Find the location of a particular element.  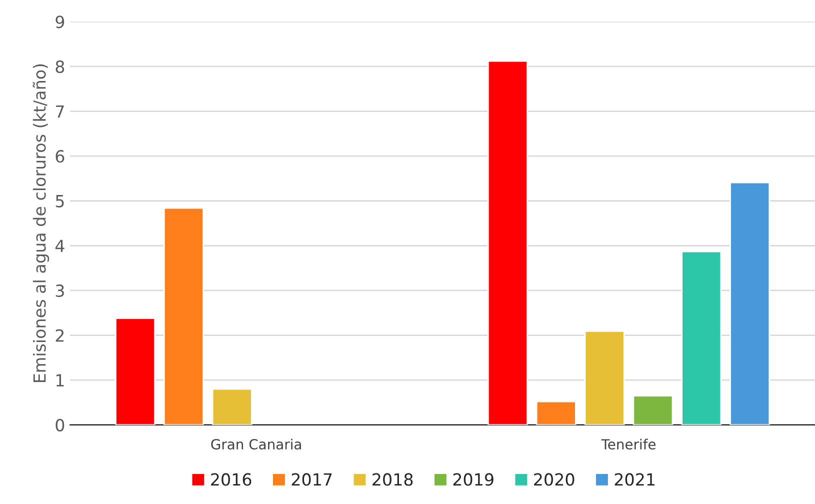

y-tick-label: 4 is located at coordinates (59, 246).